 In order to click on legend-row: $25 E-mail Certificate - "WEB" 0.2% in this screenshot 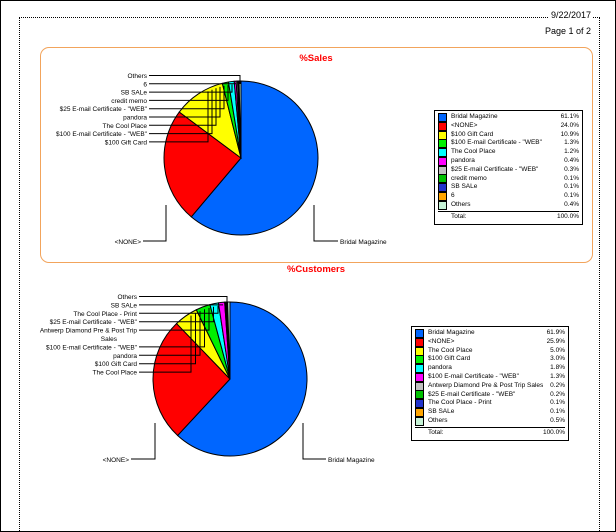, I will do `click(490, 395)`.